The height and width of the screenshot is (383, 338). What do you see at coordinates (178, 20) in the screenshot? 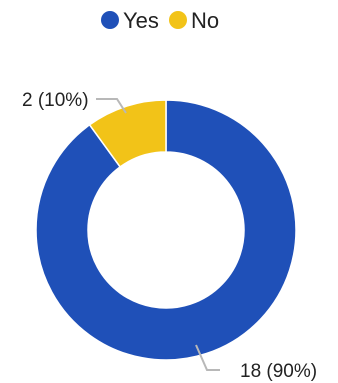
I see `legend-marker-no` at bounding box center [178, 20].